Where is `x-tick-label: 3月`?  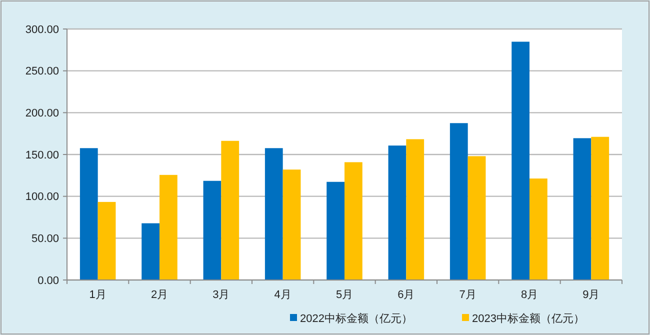 x-tick-label: 3月 is located at coordinates (221, 295).